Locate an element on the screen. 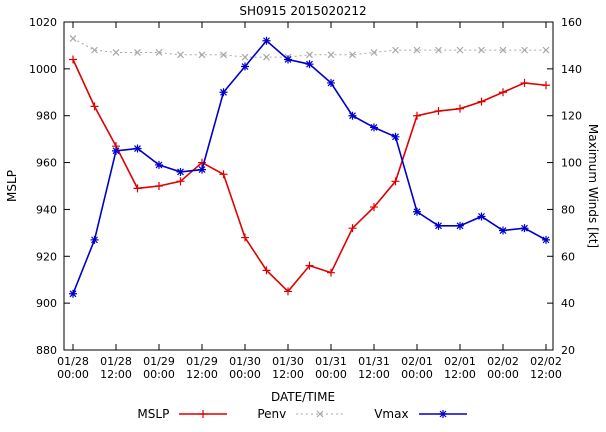 This screenshot has width=606, height=432. penv-line is located at coordinates (309, 47).